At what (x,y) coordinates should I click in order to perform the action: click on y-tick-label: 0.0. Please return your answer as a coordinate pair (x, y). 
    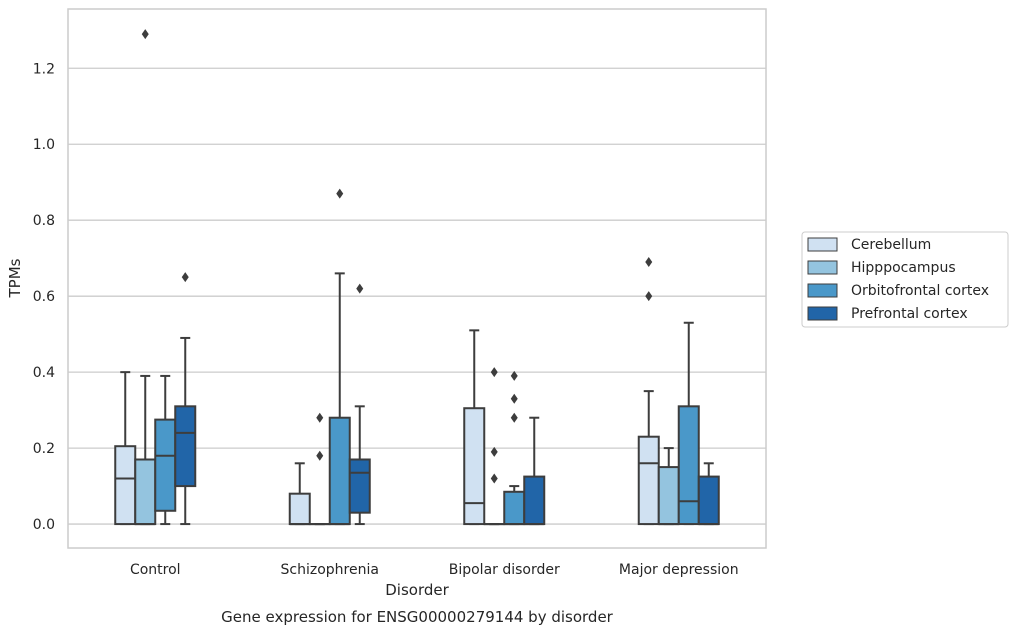
    Looking at the image, I should click on (44, 525).